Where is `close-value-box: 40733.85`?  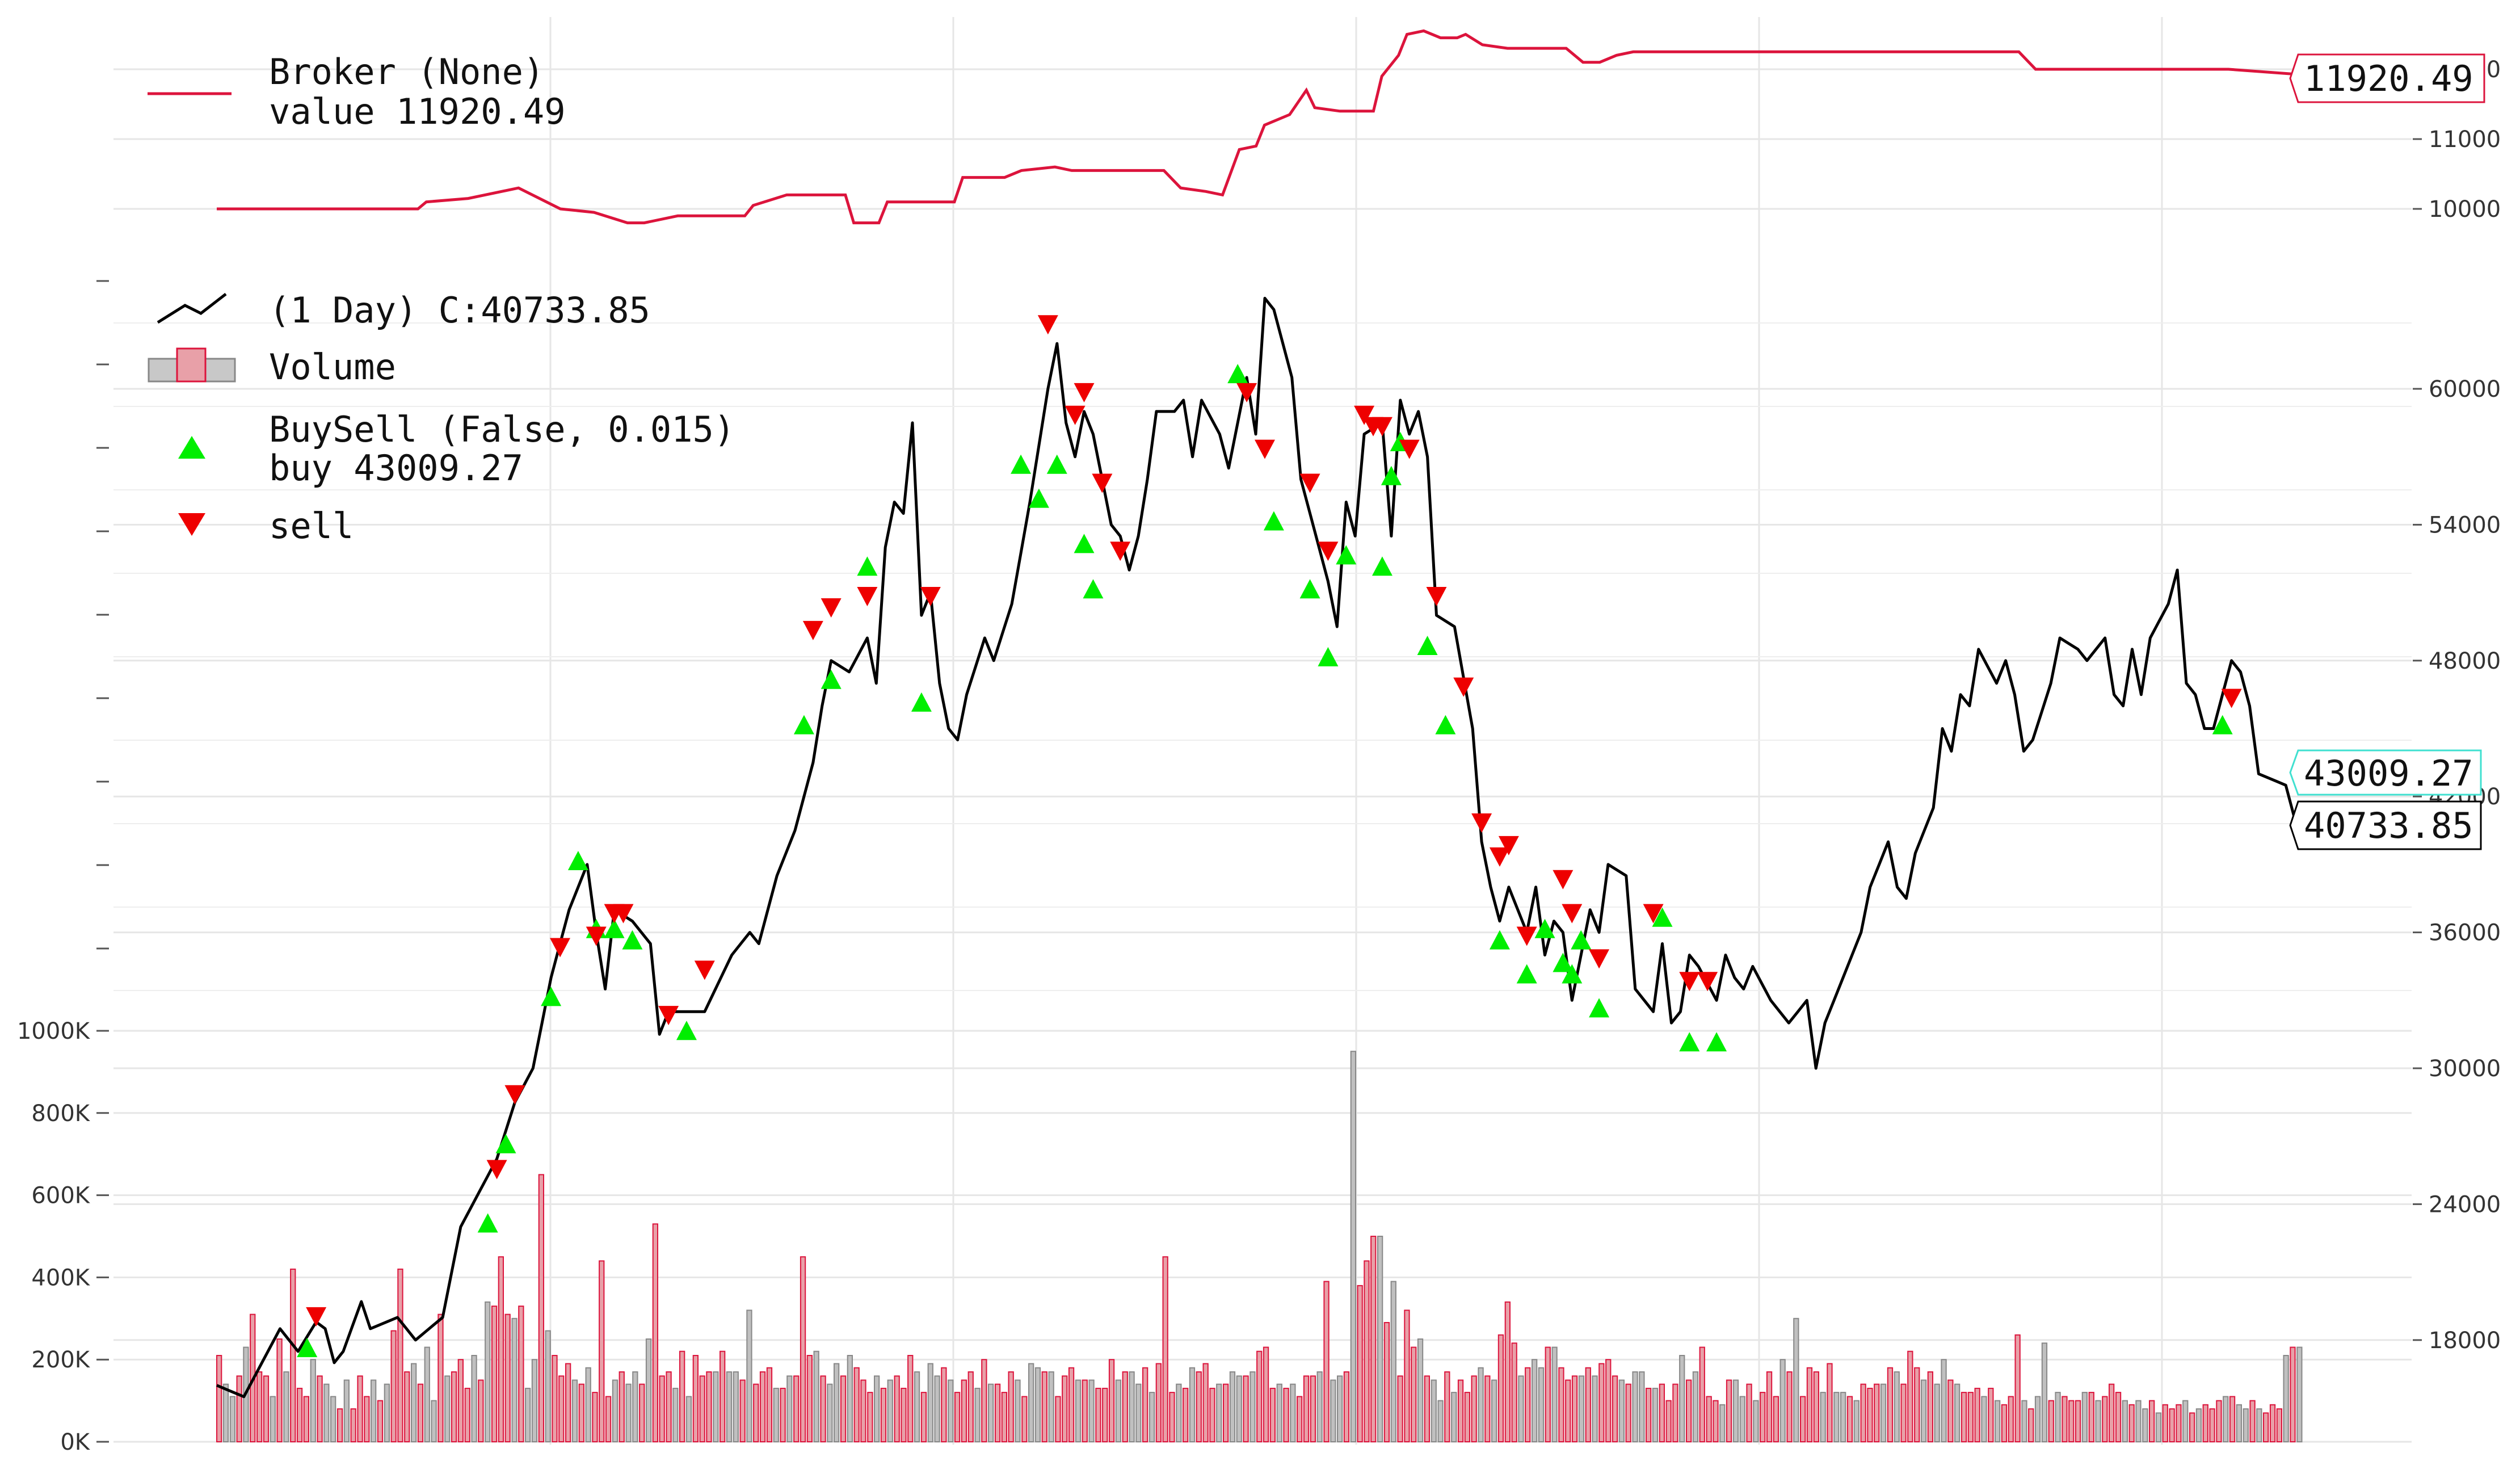 close-value-box: 40733.85 is located at coordinates (2385, 825).